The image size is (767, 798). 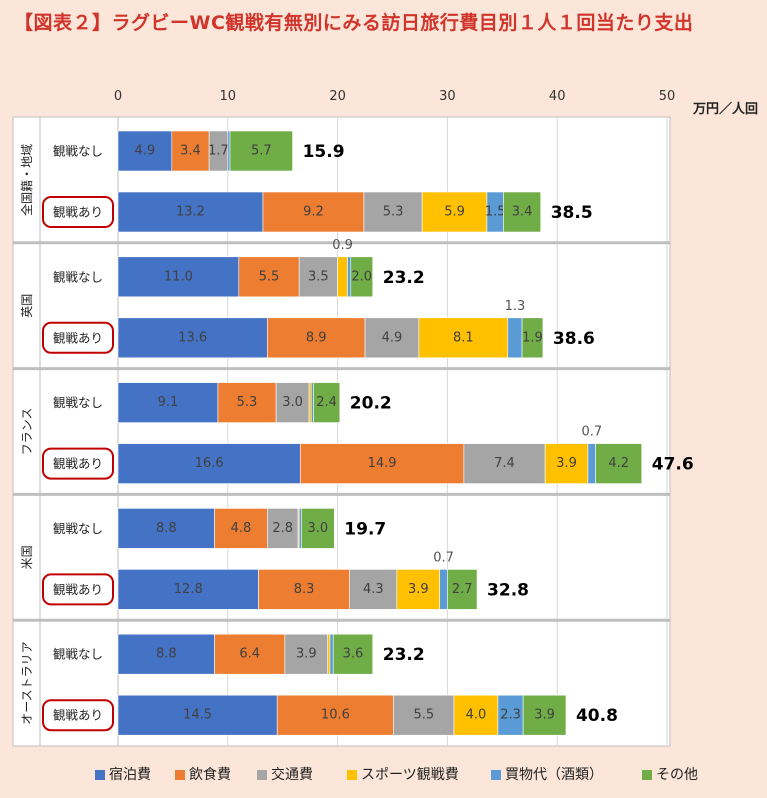 I want to click on data-label: 1.9, so click(x=532, y=337).